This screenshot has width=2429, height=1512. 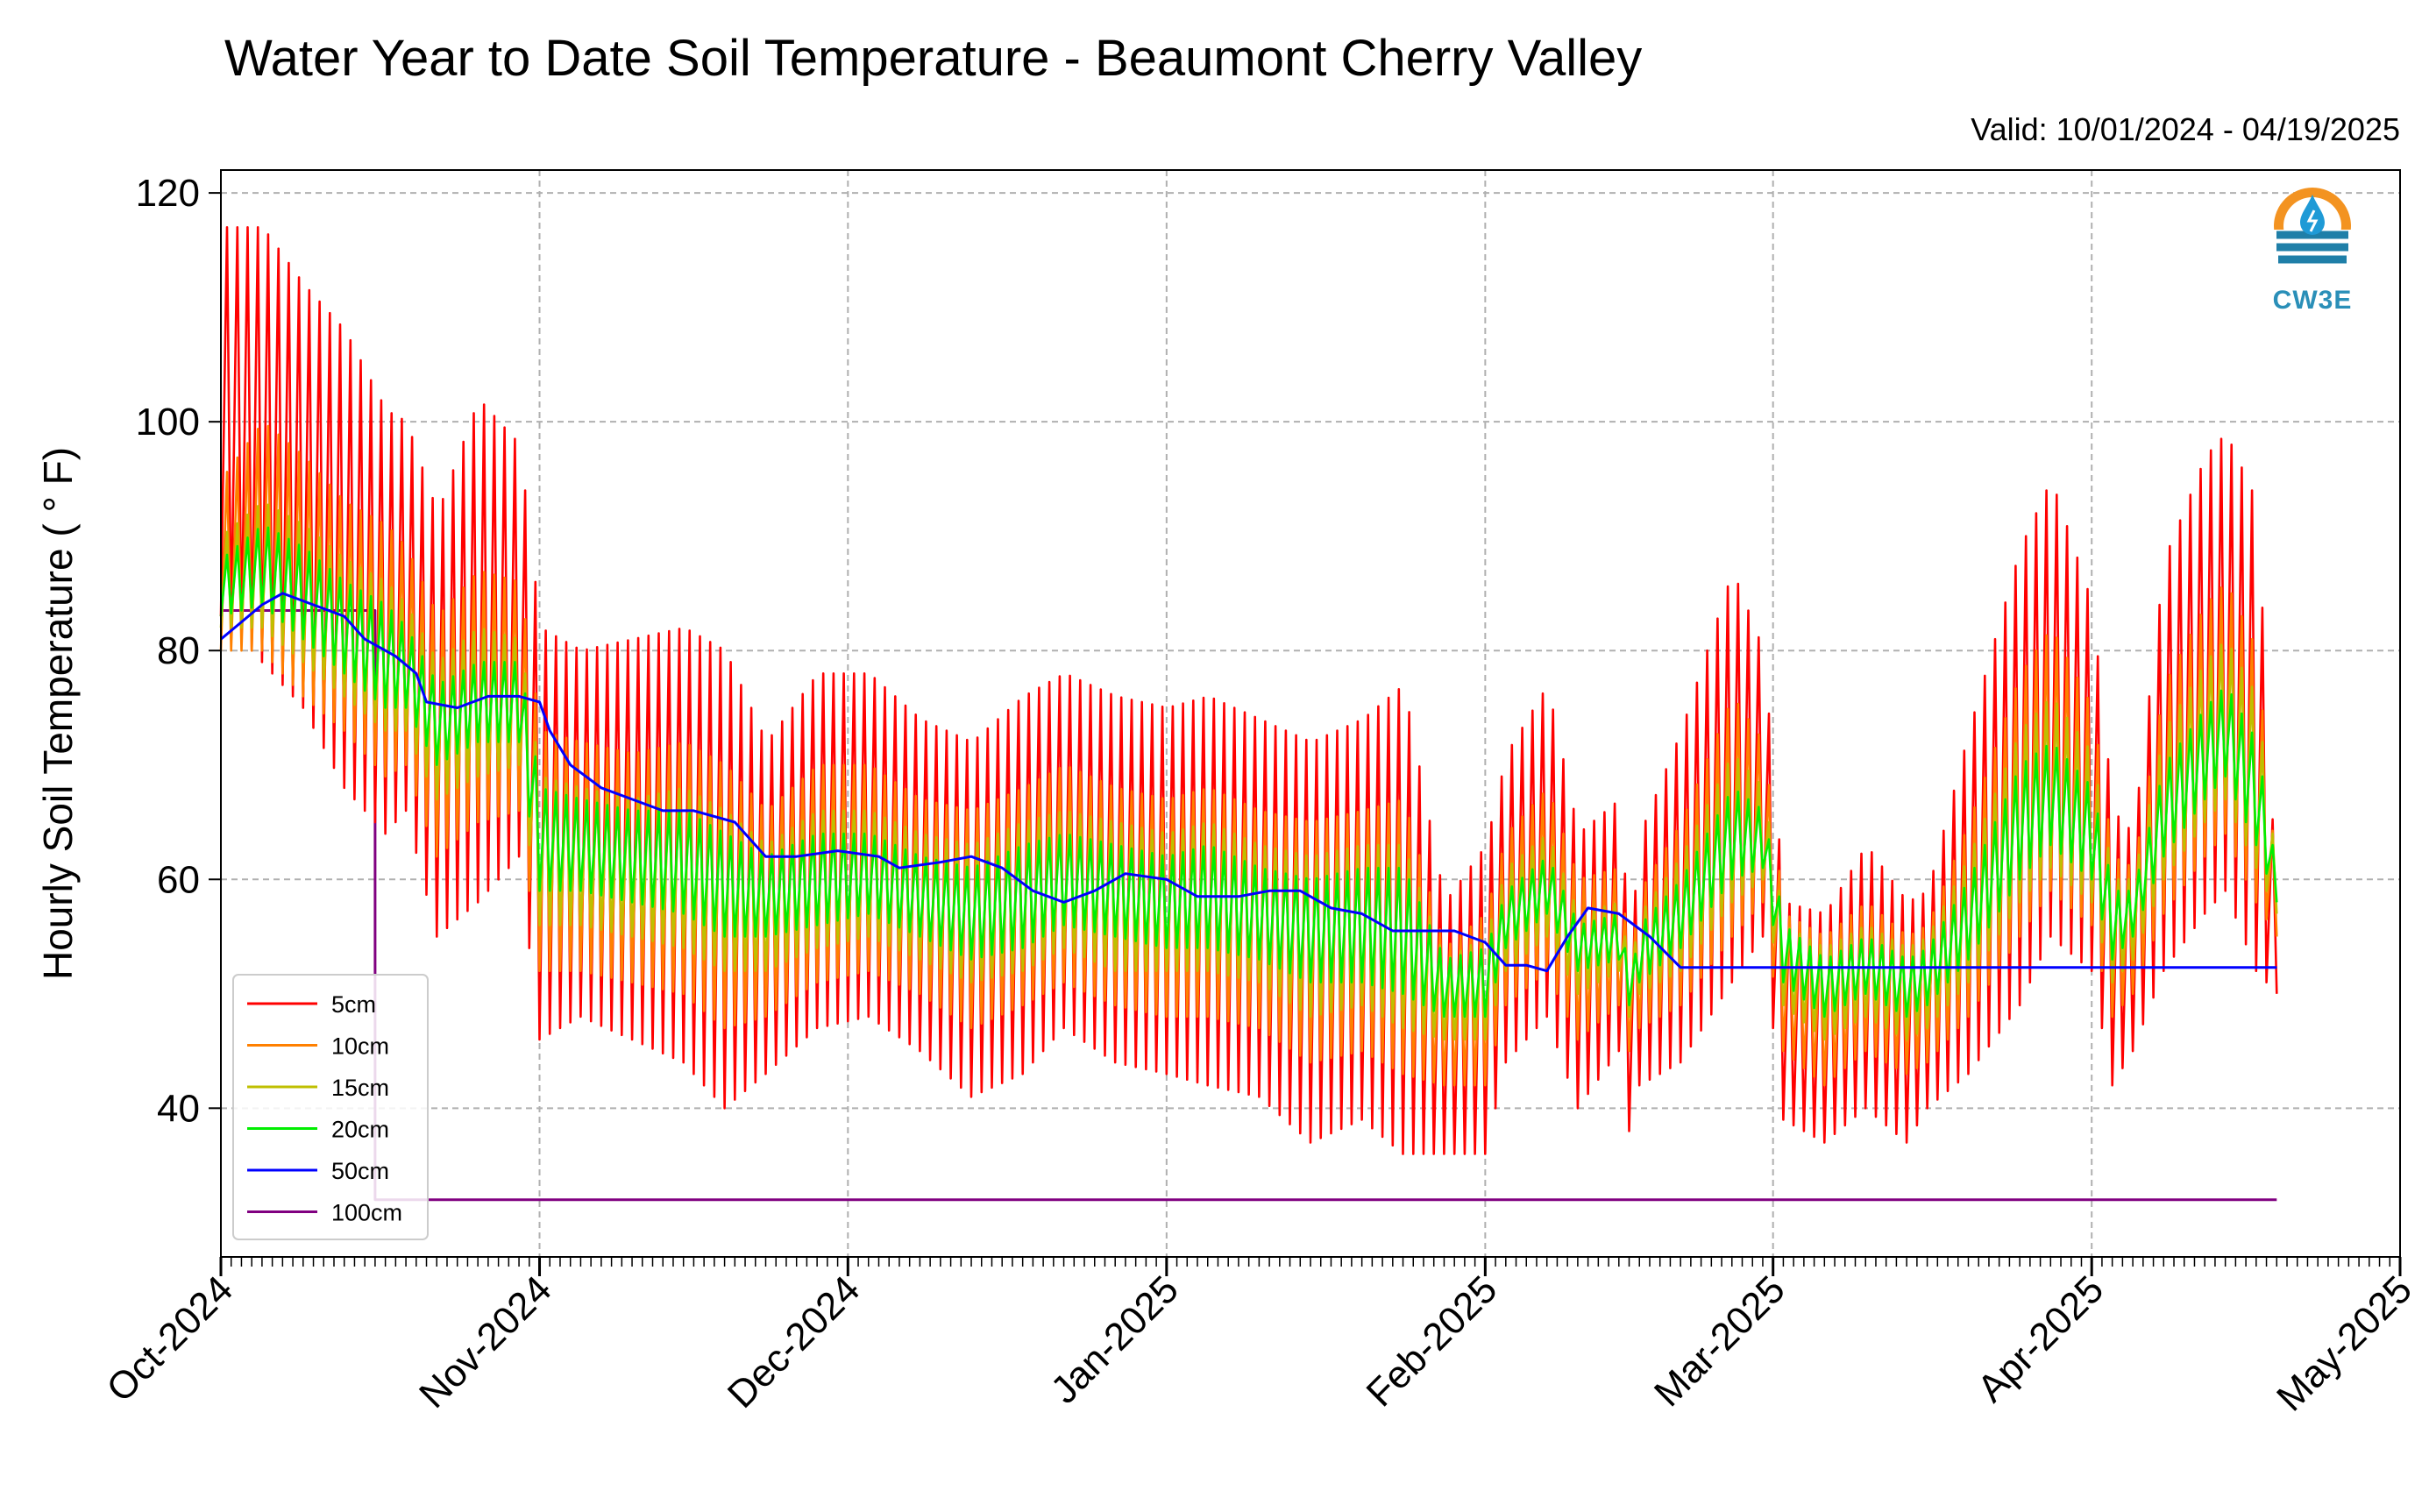 I want to click on legend-box, so click(x=330, y=1107).